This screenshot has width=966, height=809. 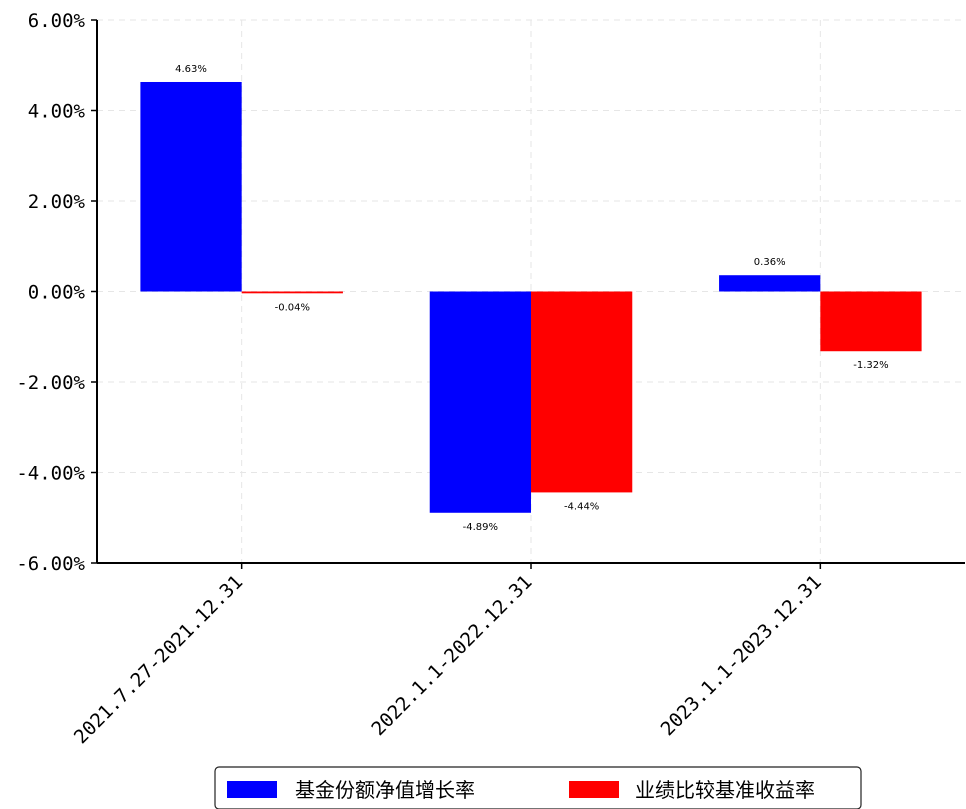 I want to click on y-tick-label: -6.00%, so click(x=50, y=564).